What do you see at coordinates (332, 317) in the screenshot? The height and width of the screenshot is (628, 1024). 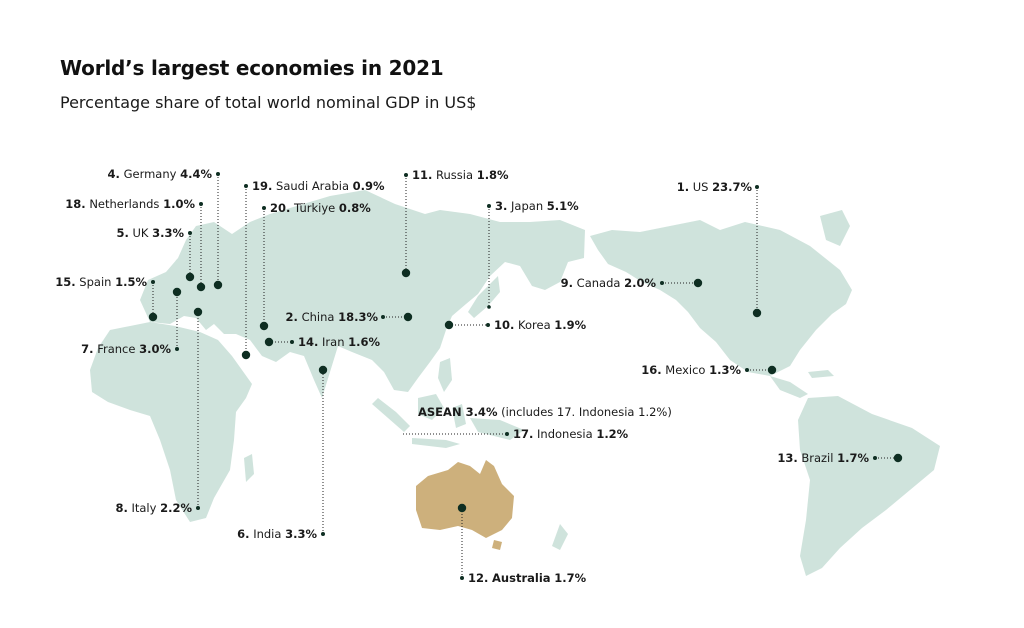 I see `label-china: 2. China 18.3%` at bounding box center [332, 317].